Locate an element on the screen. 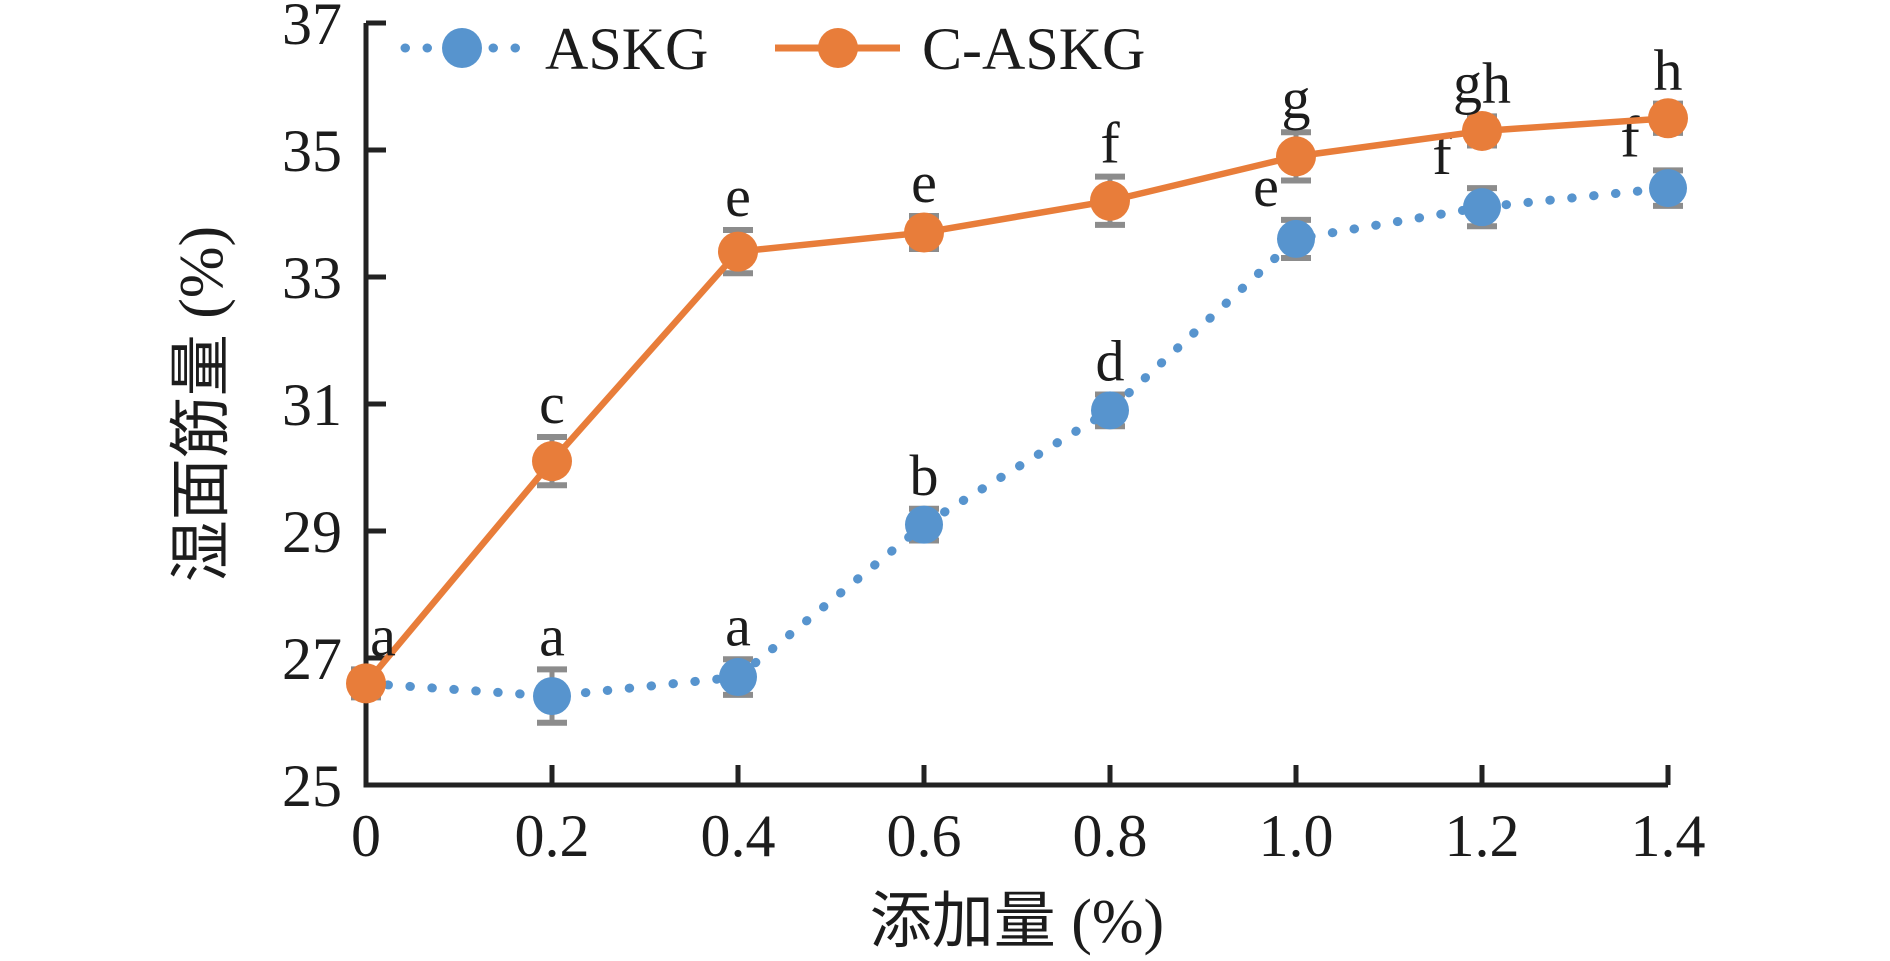  y-tick-label: 25 is located at coordinates (312, 786).